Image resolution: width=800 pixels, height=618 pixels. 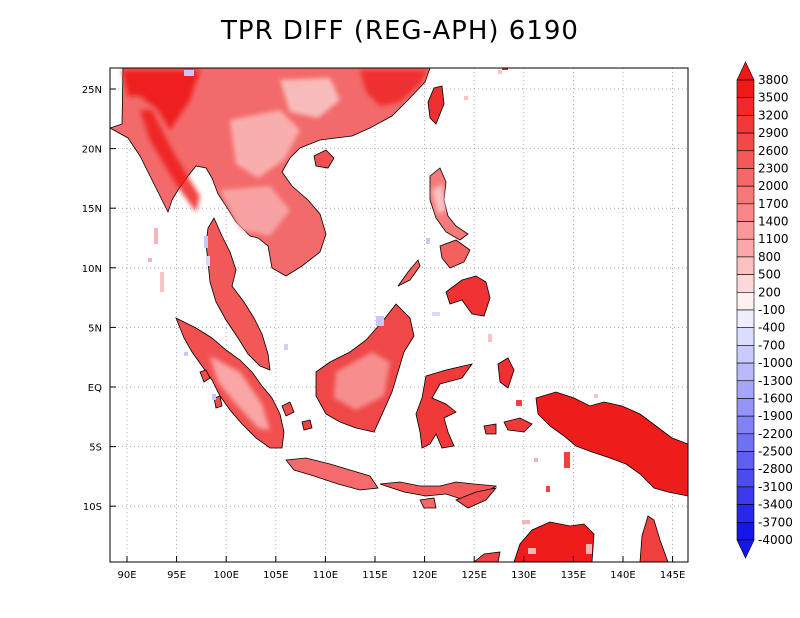 I want to click on intense-band-south-china, so click(x=394, y=88).